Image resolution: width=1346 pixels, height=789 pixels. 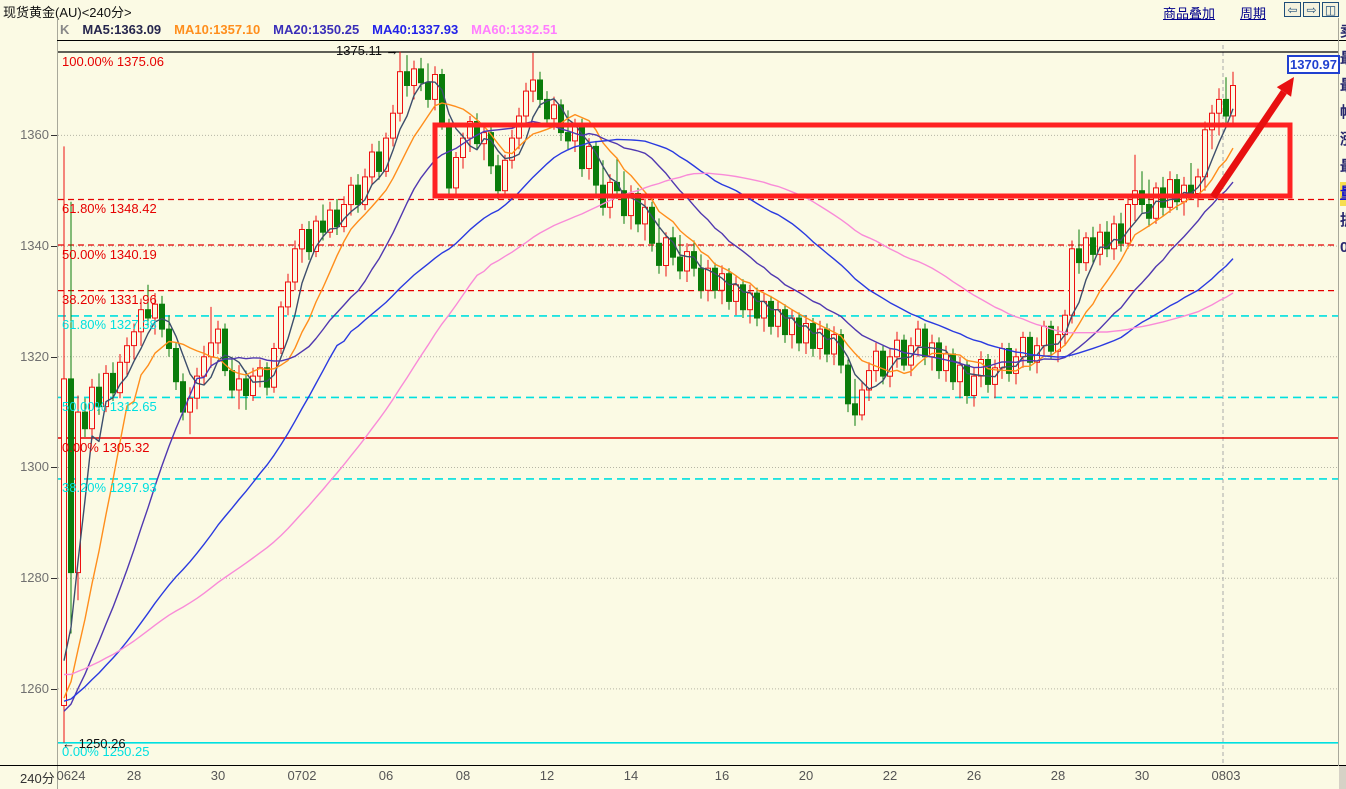 I want to click on scroll-right-button: ⇨, so click(x=1311, y=9).